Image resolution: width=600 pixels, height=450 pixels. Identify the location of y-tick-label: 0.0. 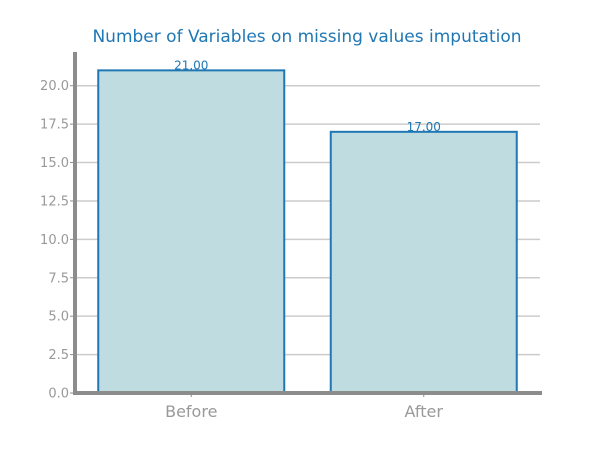
(58, 394).